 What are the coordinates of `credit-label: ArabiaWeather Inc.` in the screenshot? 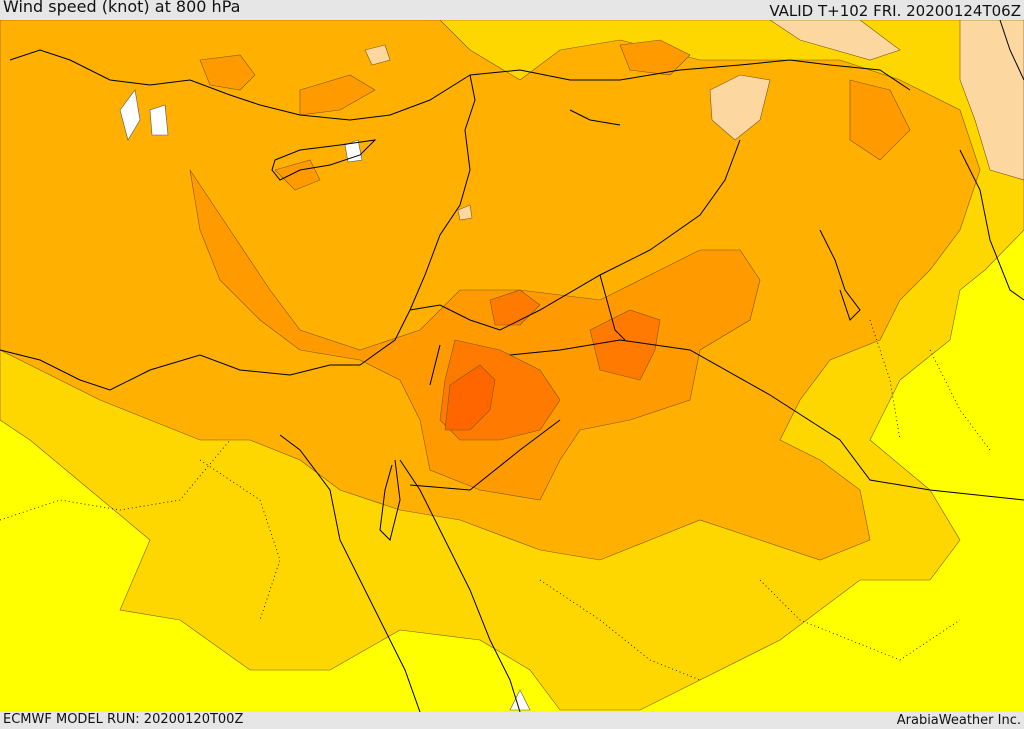 It's located at (958, 720).